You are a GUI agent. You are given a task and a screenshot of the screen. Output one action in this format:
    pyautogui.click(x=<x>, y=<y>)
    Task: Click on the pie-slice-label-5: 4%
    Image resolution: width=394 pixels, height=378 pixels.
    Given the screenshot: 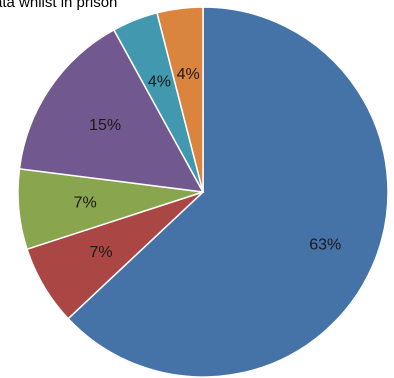 What is the action you would take?
    pyautogui.click(x=188, y=74)
    